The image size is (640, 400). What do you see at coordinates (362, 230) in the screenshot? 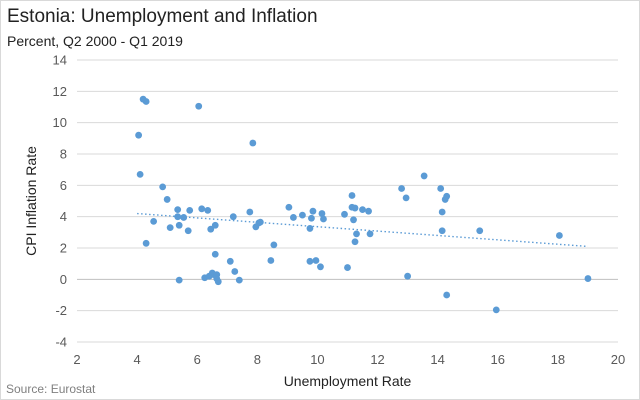
I see `trendline` at bounding box center [362, 230].